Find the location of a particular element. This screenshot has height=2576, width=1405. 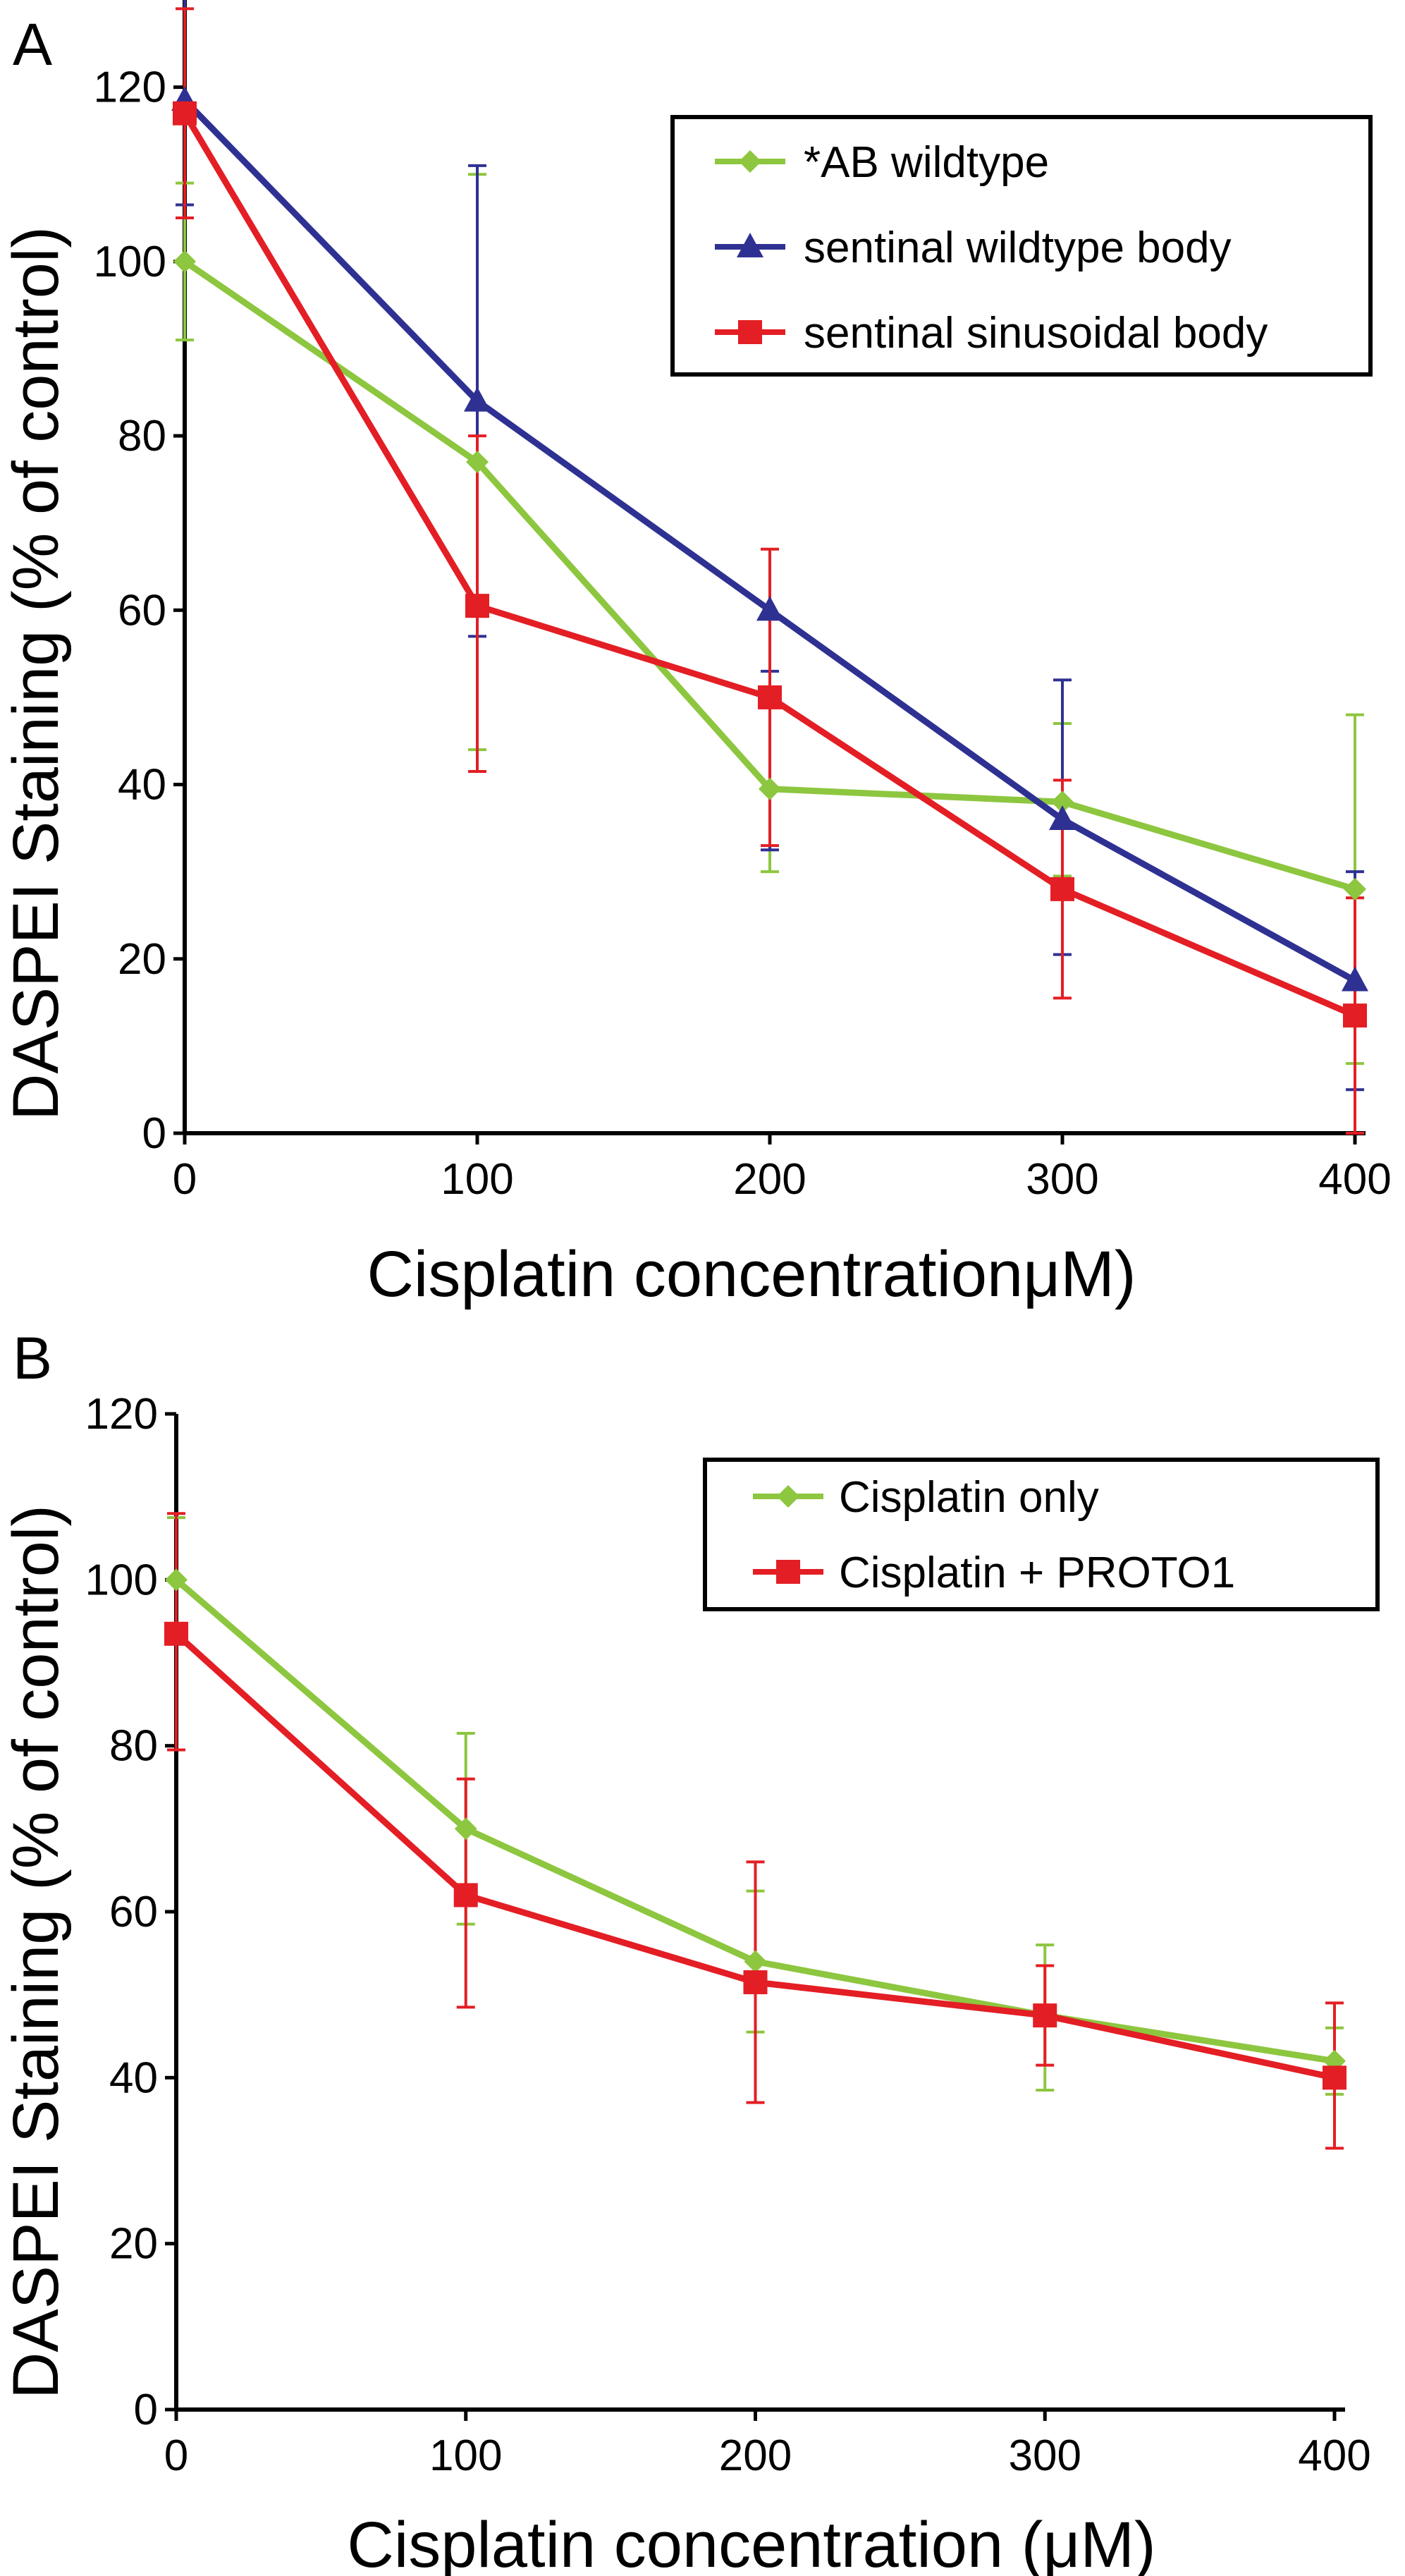

ab-wildtype-legend-label: *AB wildtype is located at coordinates (926, 162).